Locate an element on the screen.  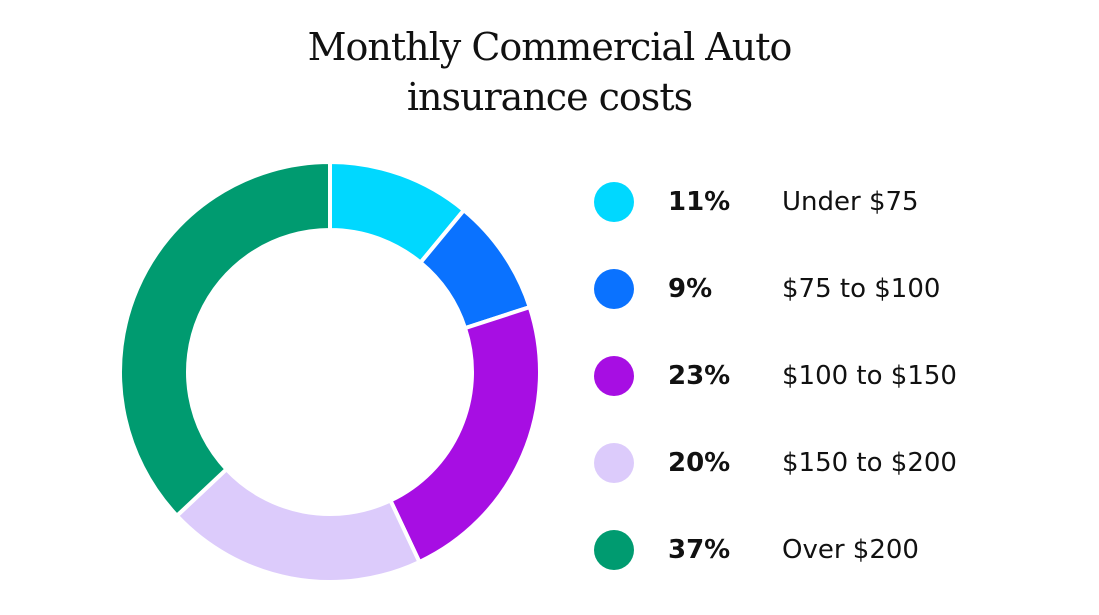
legend-label: $75 to $100 is located at coordinates (861, 289).